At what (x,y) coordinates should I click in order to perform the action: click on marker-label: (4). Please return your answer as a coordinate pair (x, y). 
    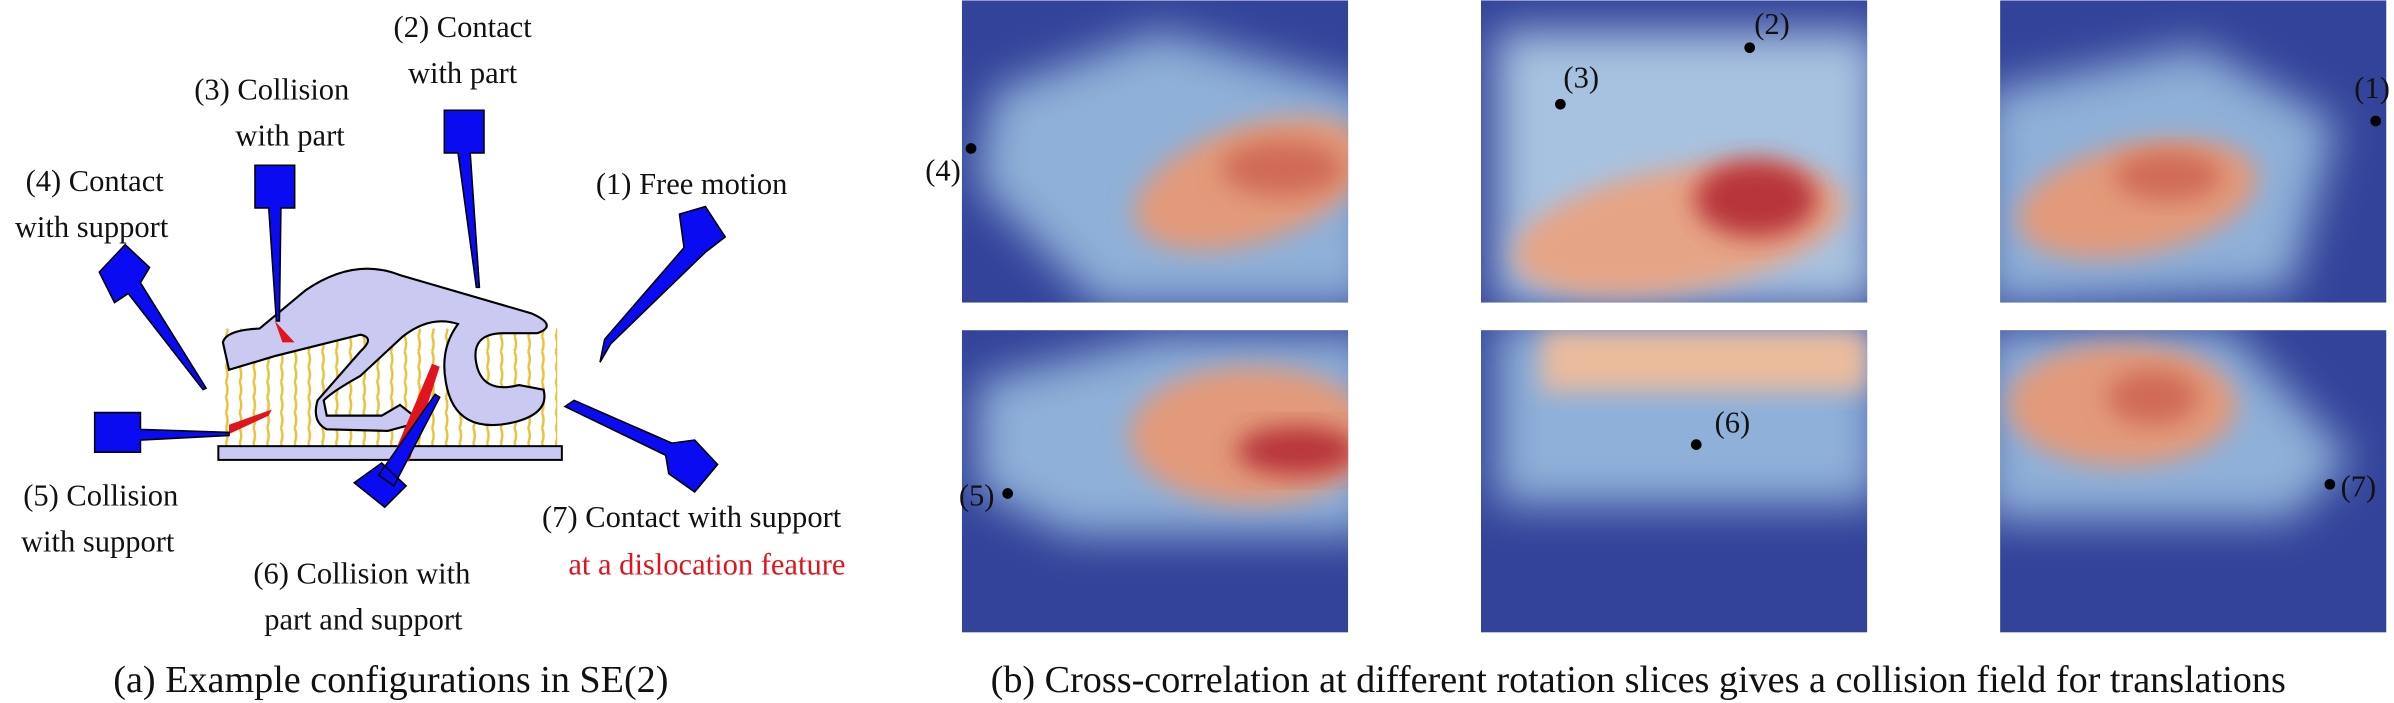
    Looking at the image, I should click on (943, 171).